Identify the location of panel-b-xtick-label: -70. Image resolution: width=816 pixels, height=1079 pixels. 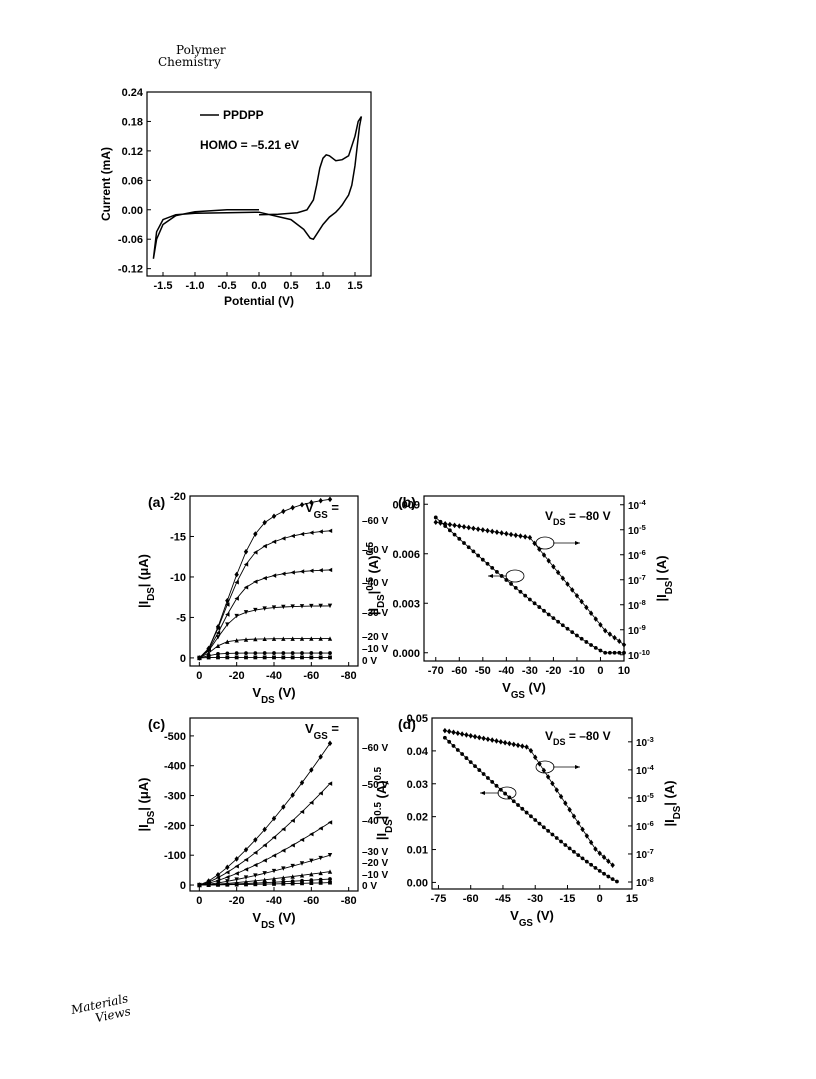
(436, 671).